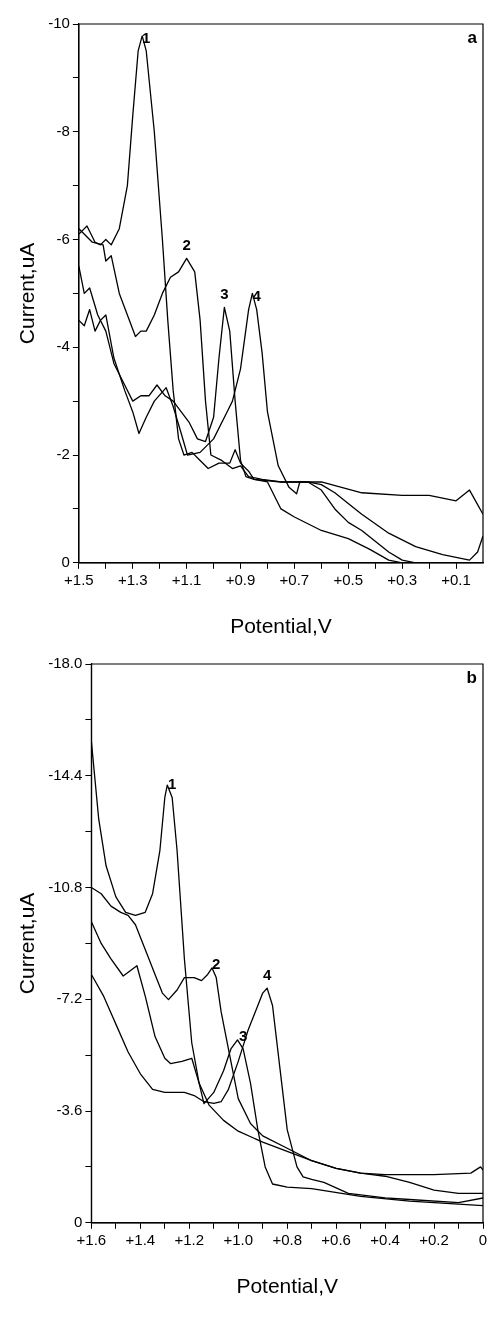 Image resolution: width=499 pixels, height=1319 pixels. What do you see at coordinates (472, 38) in the screenshot?
I see `annotation: a` at bounding box center [472, 38].